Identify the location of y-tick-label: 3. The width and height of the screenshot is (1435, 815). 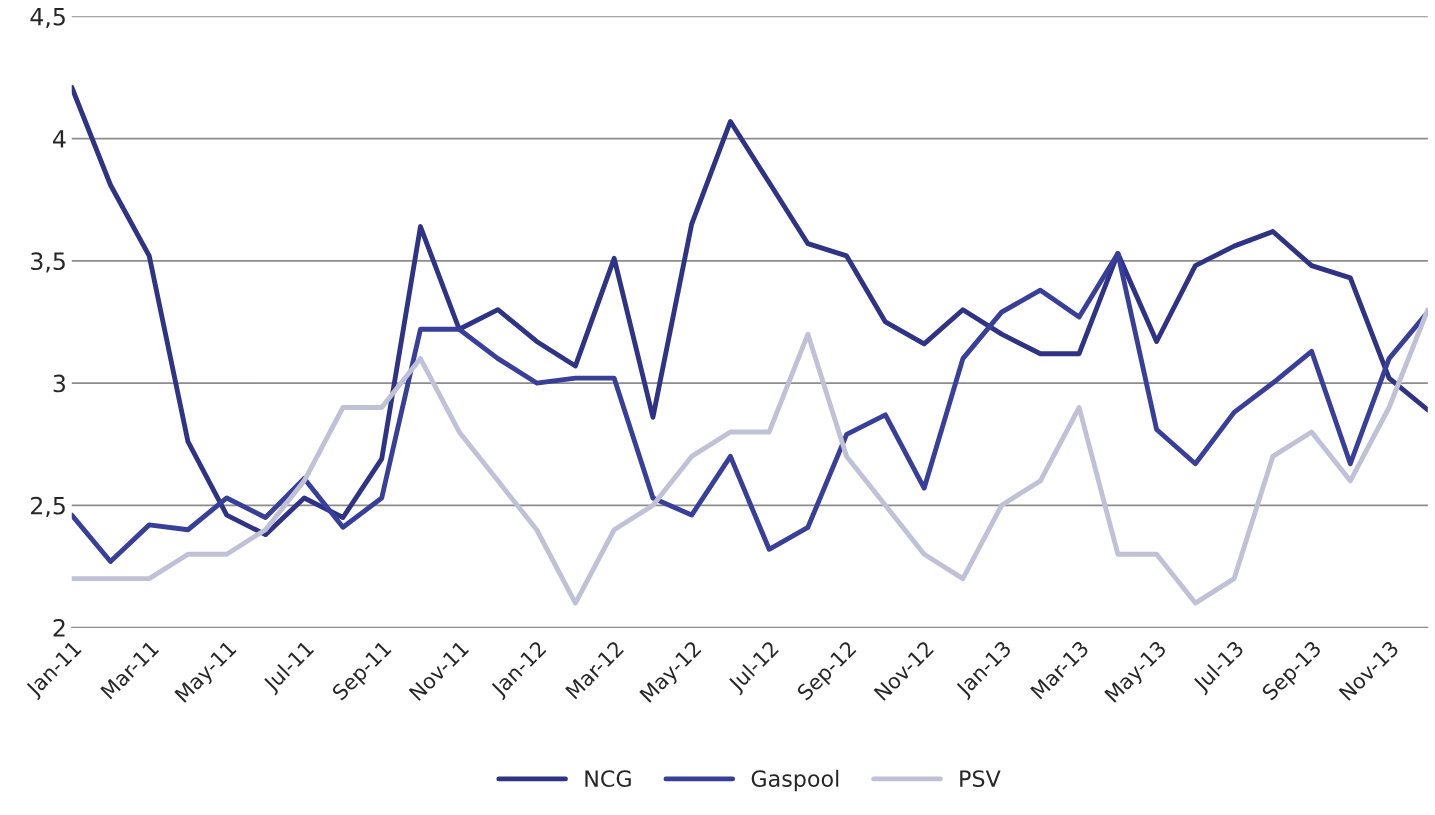
(59, 383).